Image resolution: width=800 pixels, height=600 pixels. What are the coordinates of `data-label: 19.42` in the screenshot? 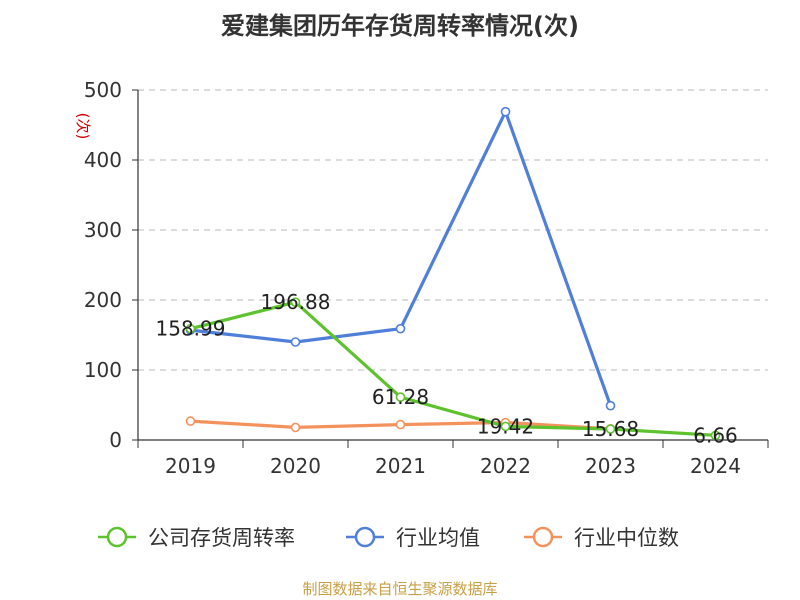 It's located at (505, 426).